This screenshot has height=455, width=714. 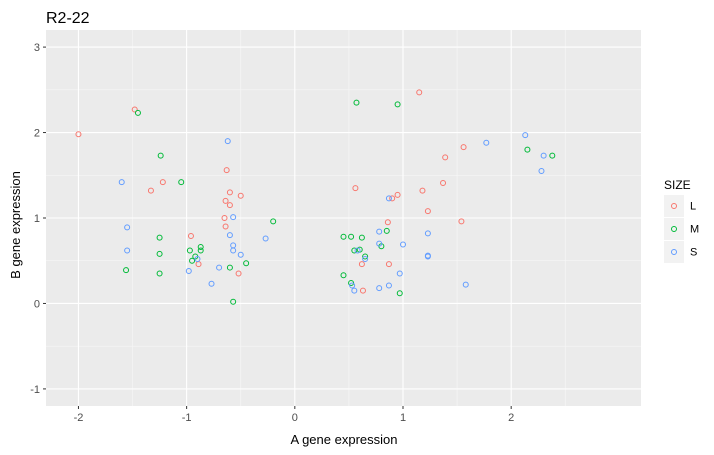 I want to click on y-axis-ticks: -1 0 1 2 3, so click(x=38, y=219).